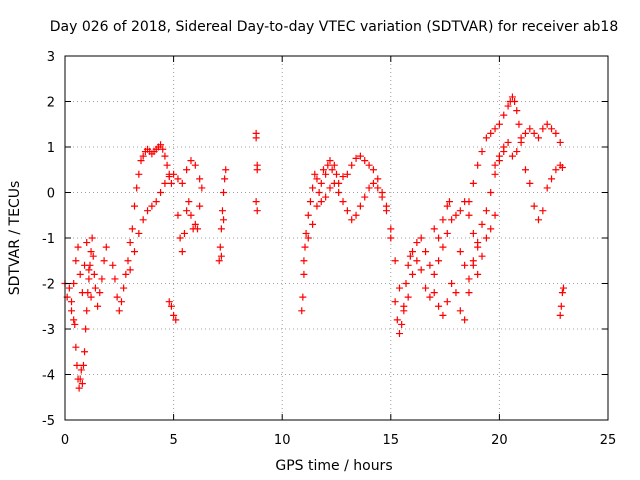  Describe the element at coordinates (48, 421) in the screenshot. I see `y-tick-label: -5` at that location.